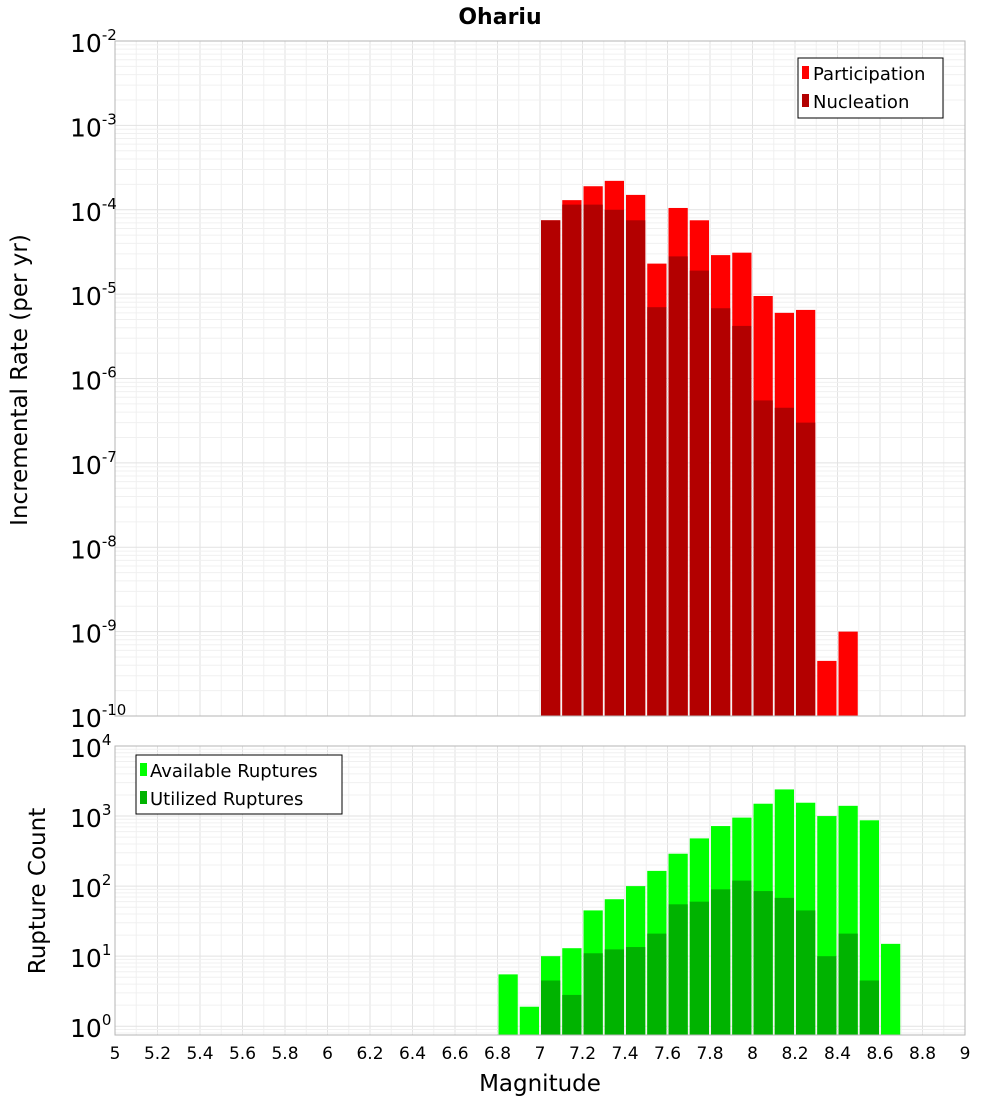 Image resolution: width=1000 pixels, height=1100 pixels. Describe the element at coordinates (837, 1054) in the screenshot. I see `x-tick-label: 8.4` at that location.